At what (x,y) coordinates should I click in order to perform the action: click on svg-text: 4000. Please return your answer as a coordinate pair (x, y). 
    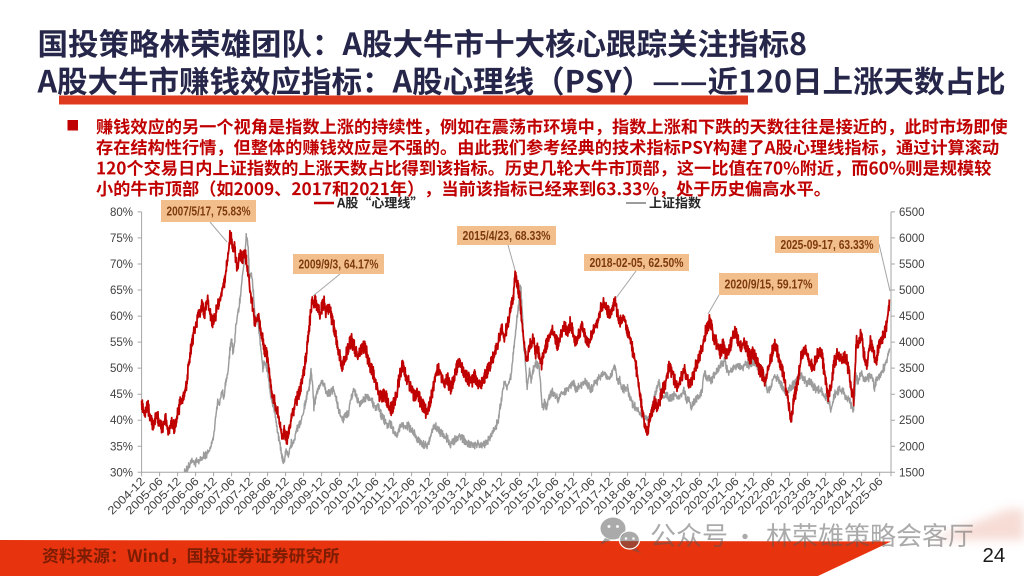
    Looking at the image, I should click on (912, 343).